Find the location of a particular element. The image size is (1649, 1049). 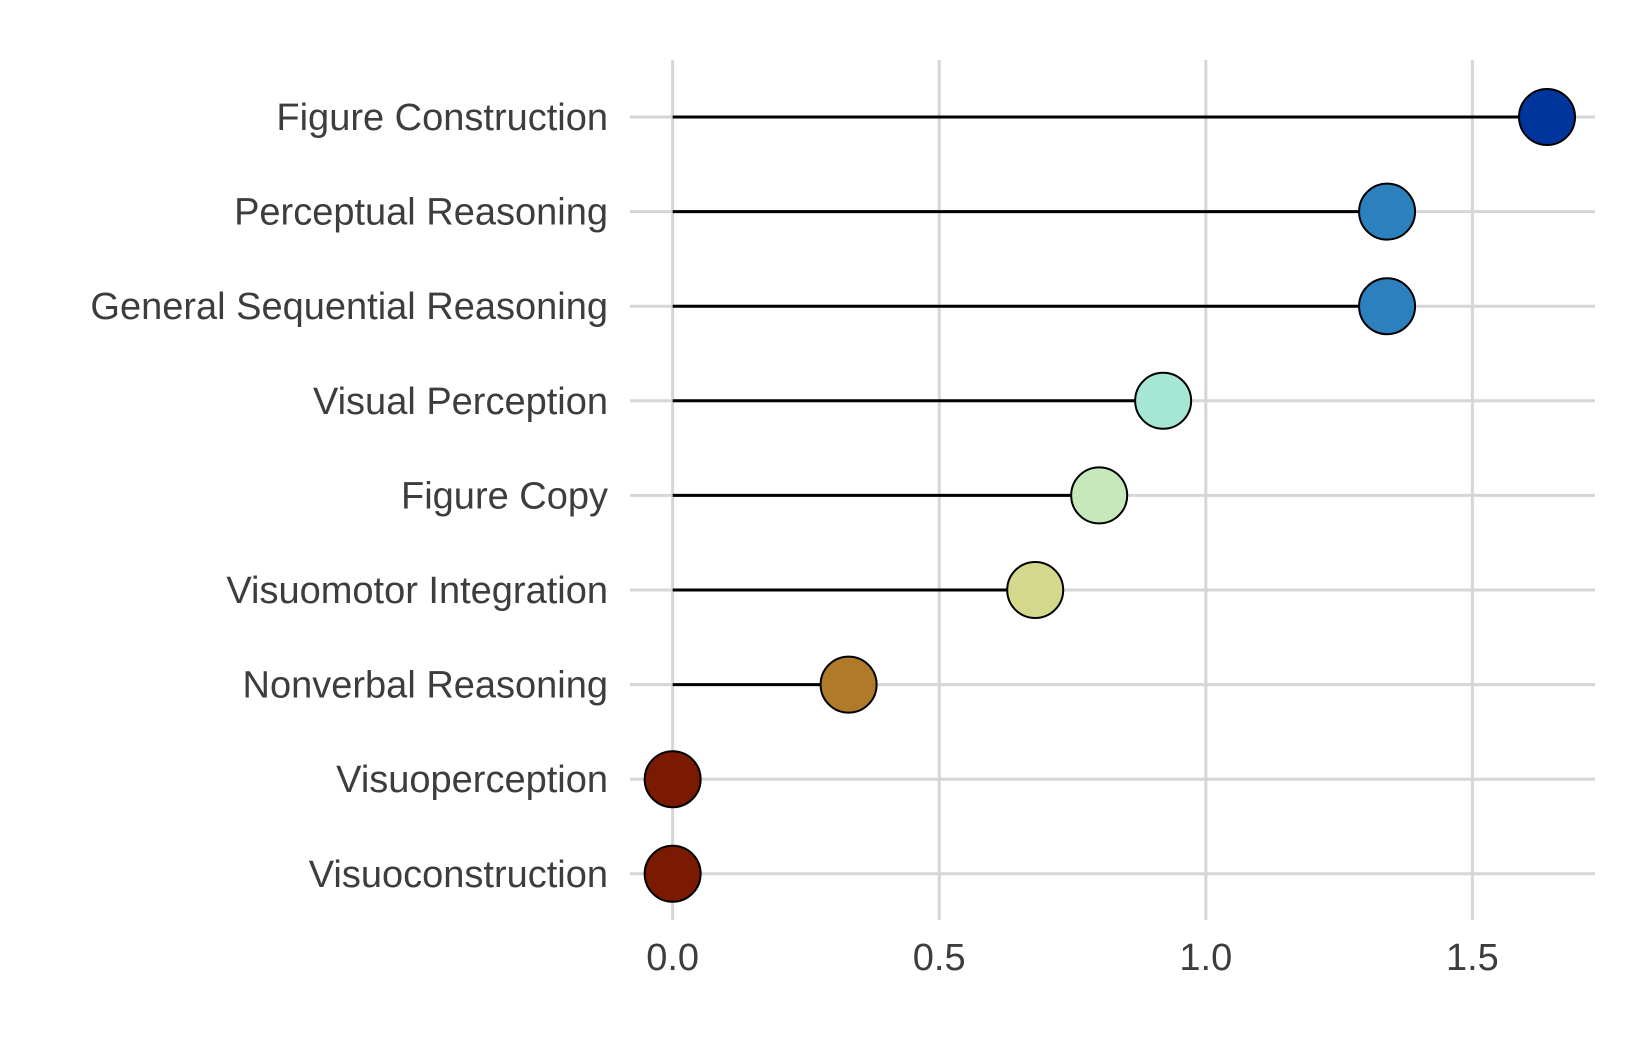

x-tick-label: 0.5 is located at coordinates (939, 958).